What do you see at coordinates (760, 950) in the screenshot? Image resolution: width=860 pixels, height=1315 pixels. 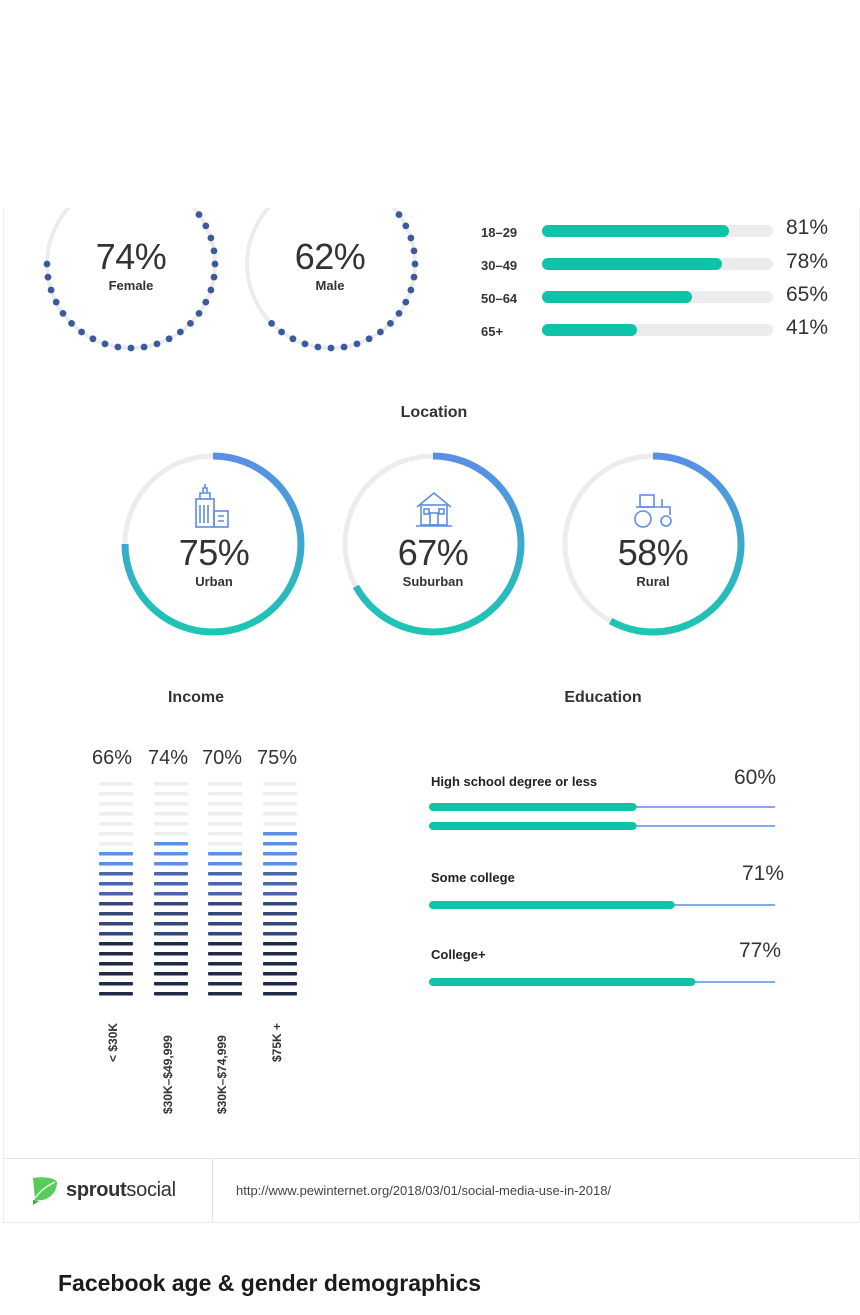 I see `edu-pct: 77%` at bounding box center [760, 950].